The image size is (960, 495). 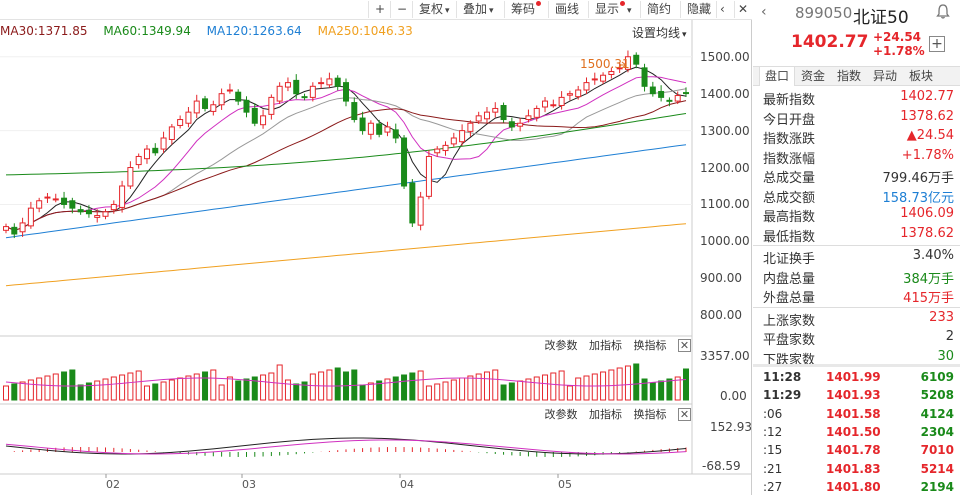 What do you see at coordinates (789, 159) in the screenshot?
I see `quote-key: 指数涨幅` at bounding box center [789, 159].